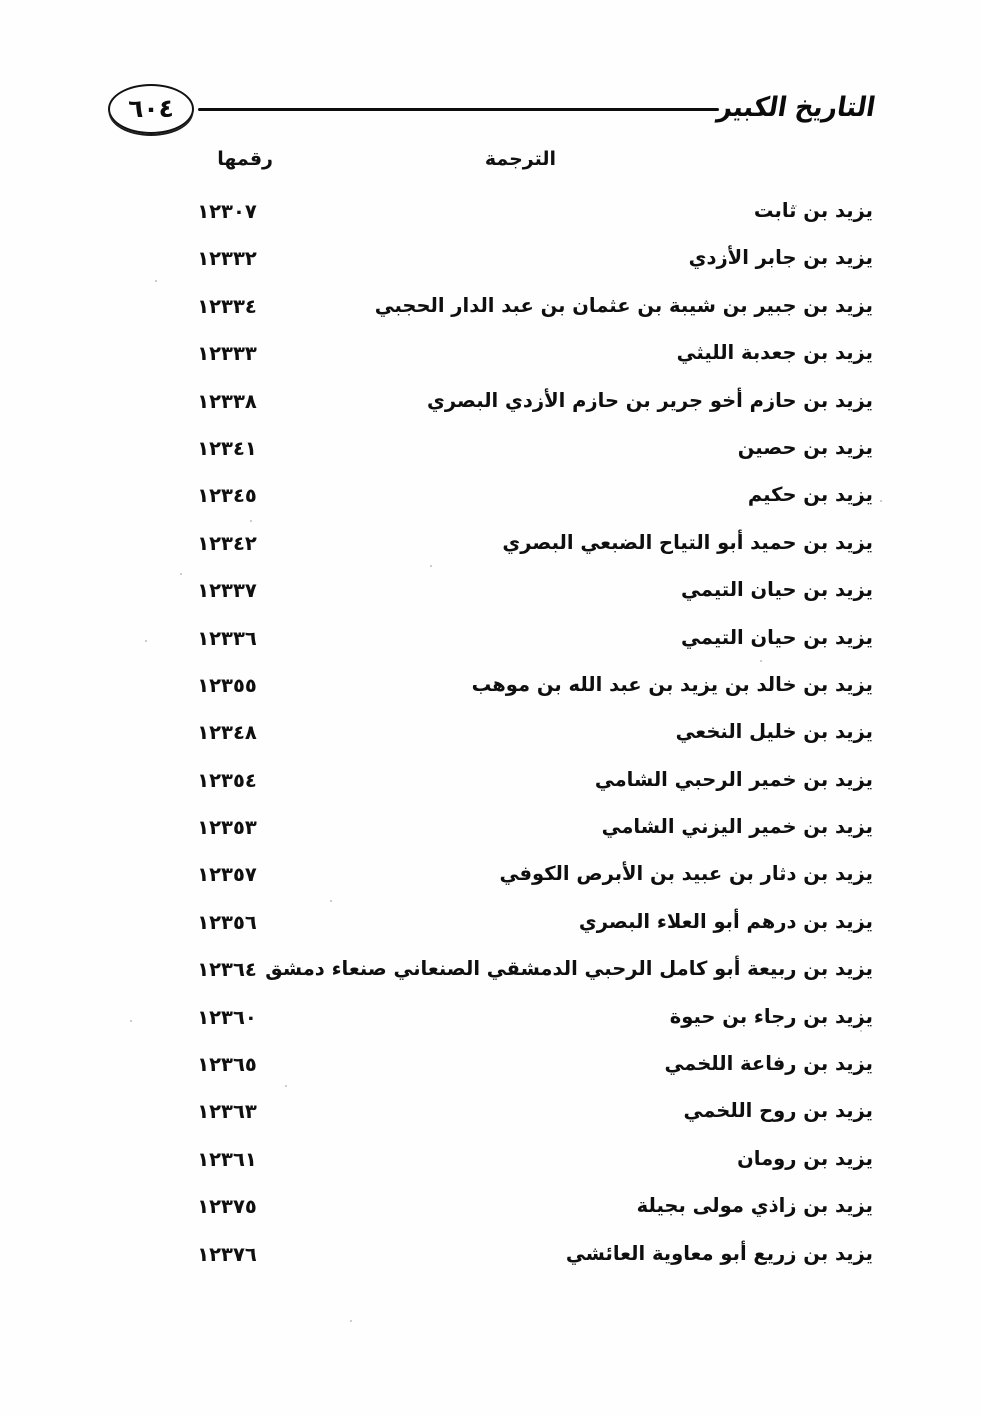 The height and width of the screenshot is (1416, 981). Describe the element at coordinates (227, 1065) in the screenshot. I see `entry-number: ١٢٣٦٥` at that location.